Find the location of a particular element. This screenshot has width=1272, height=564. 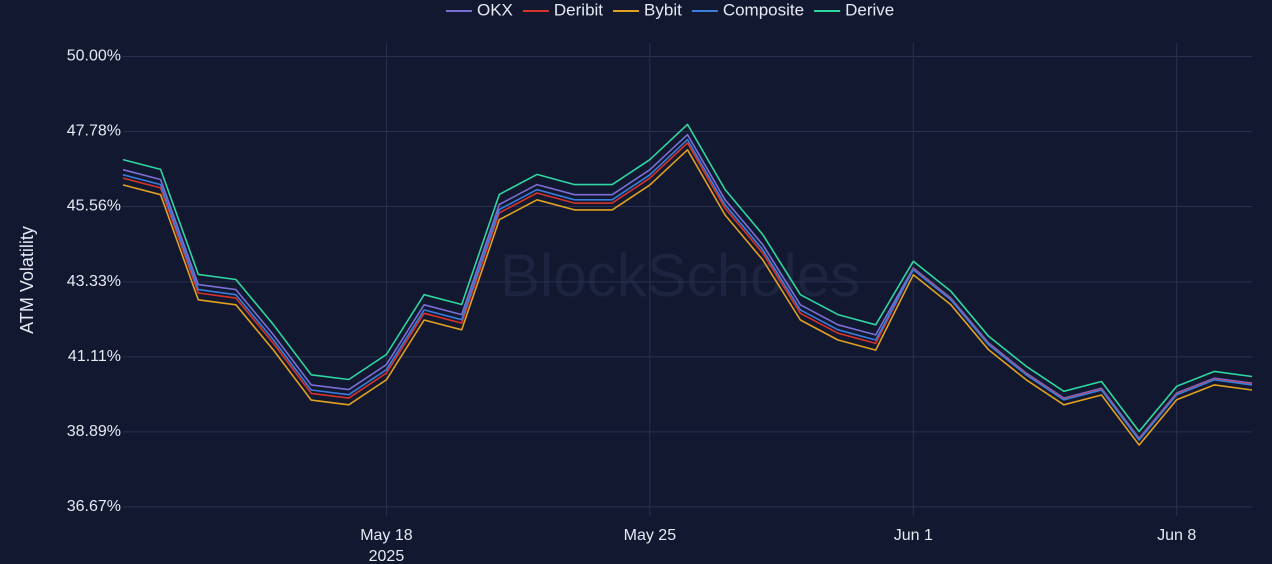

legend-label: Derive is located at coordinates (869, 9).